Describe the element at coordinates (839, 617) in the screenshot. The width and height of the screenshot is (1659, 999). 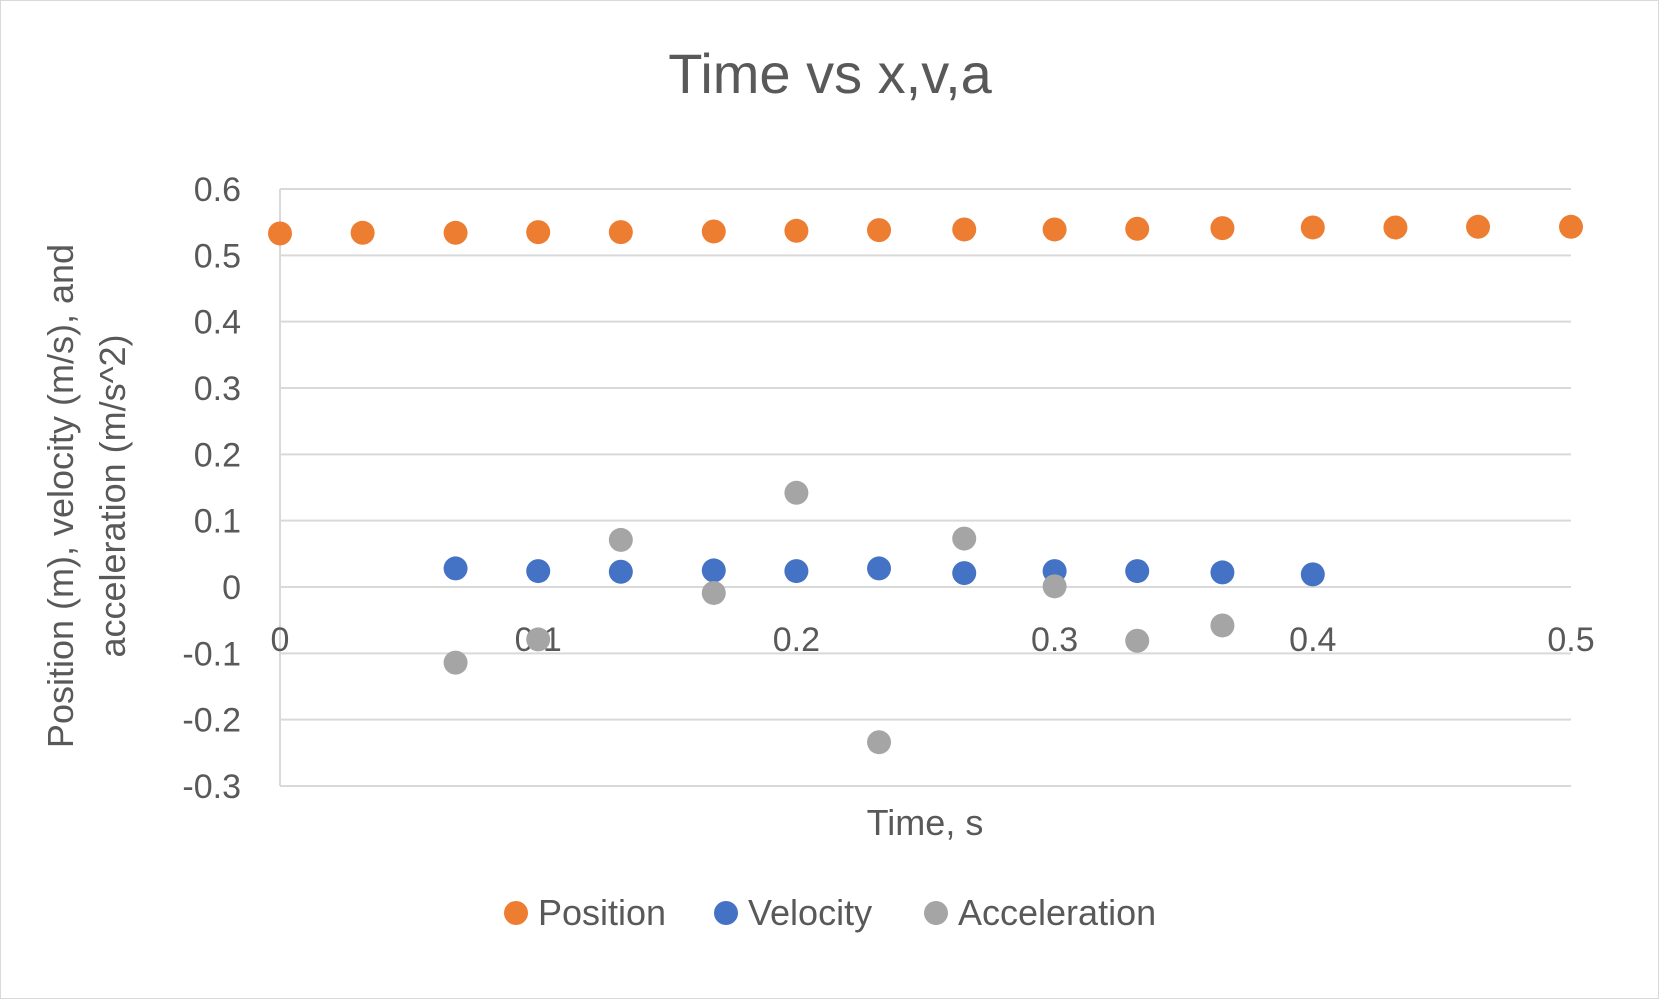
I see `series-acceleration` at that location.